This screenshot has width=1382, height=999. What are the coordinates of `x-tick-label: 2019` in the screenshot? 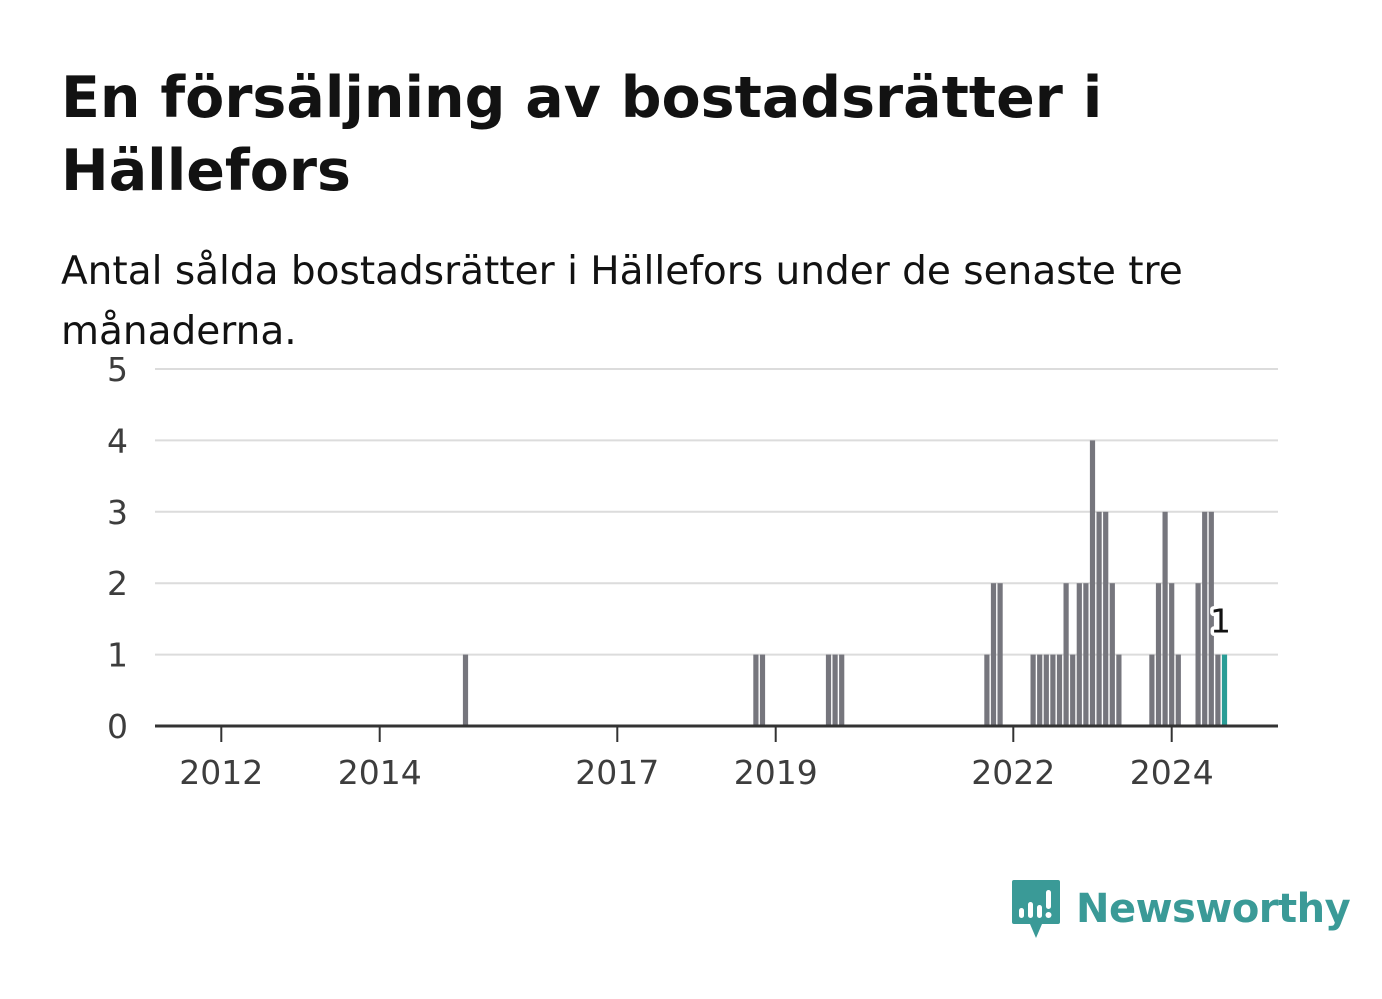 It's located at (776, 772).